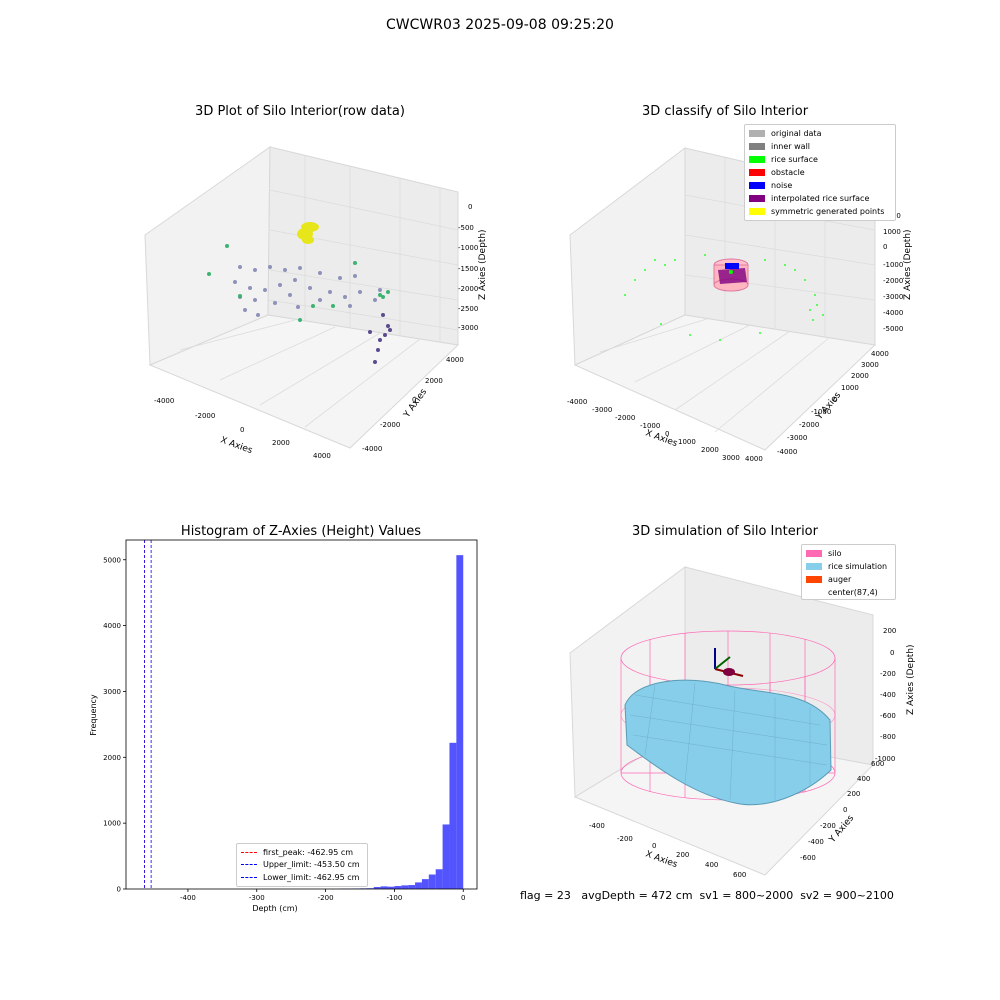 The width and height of the screenshot is (1000, 1000). What do you see at coordinates (597, 826) in the screenshot?
I see `sim-xtick-0: -400` at bounding box center [597, 826].